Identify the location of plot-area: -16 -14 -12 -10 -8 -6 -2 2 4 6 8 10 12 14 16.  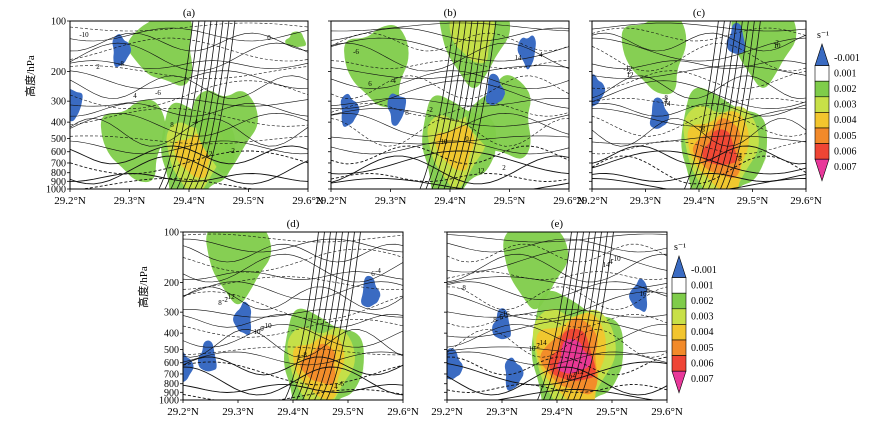
(557, 316).